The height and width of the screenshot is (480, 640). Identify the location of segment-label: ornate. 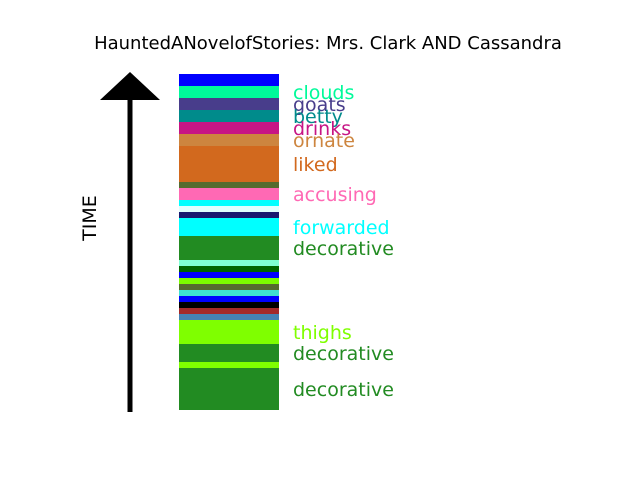
(324, 141).